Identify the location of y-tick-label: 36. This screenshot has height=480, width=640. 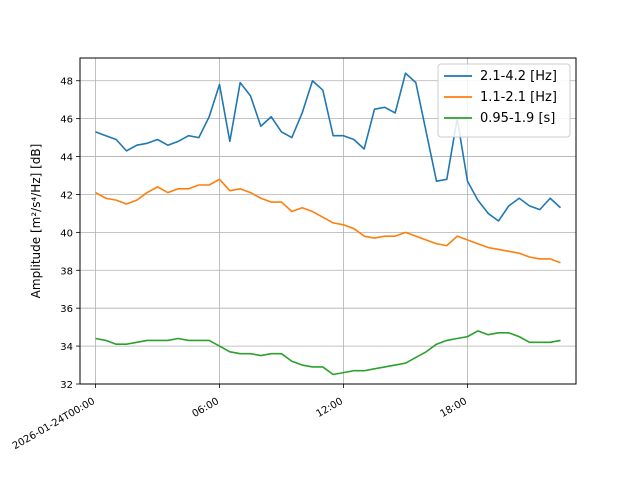
(66, 309).